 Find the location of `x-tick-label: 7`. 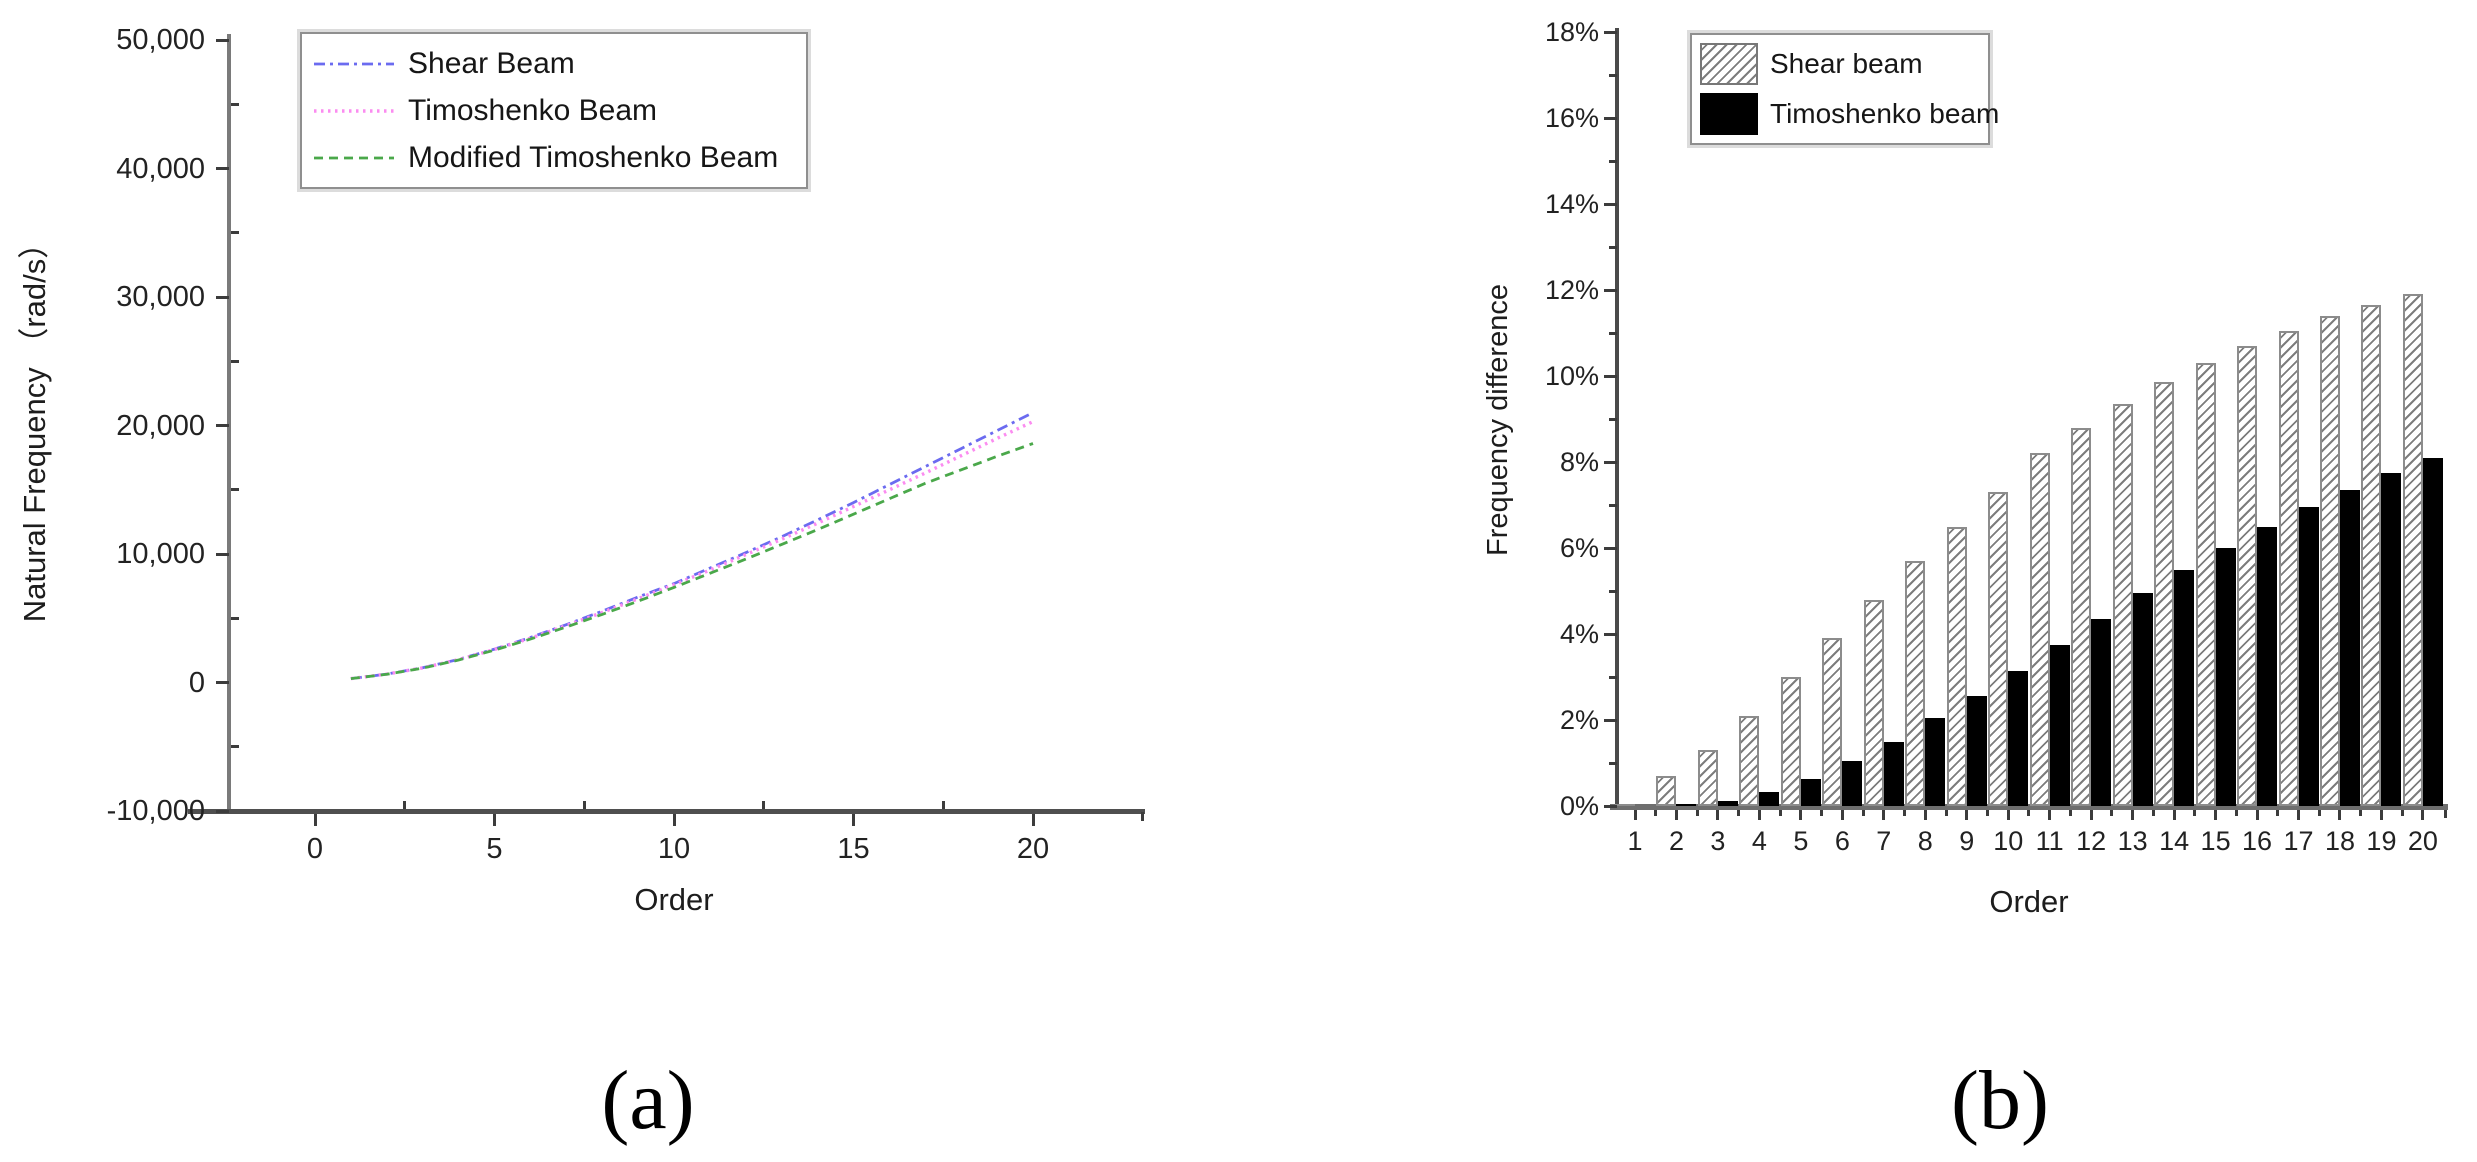

x-tick-label: 7 is located at coordinates (1884, 841).